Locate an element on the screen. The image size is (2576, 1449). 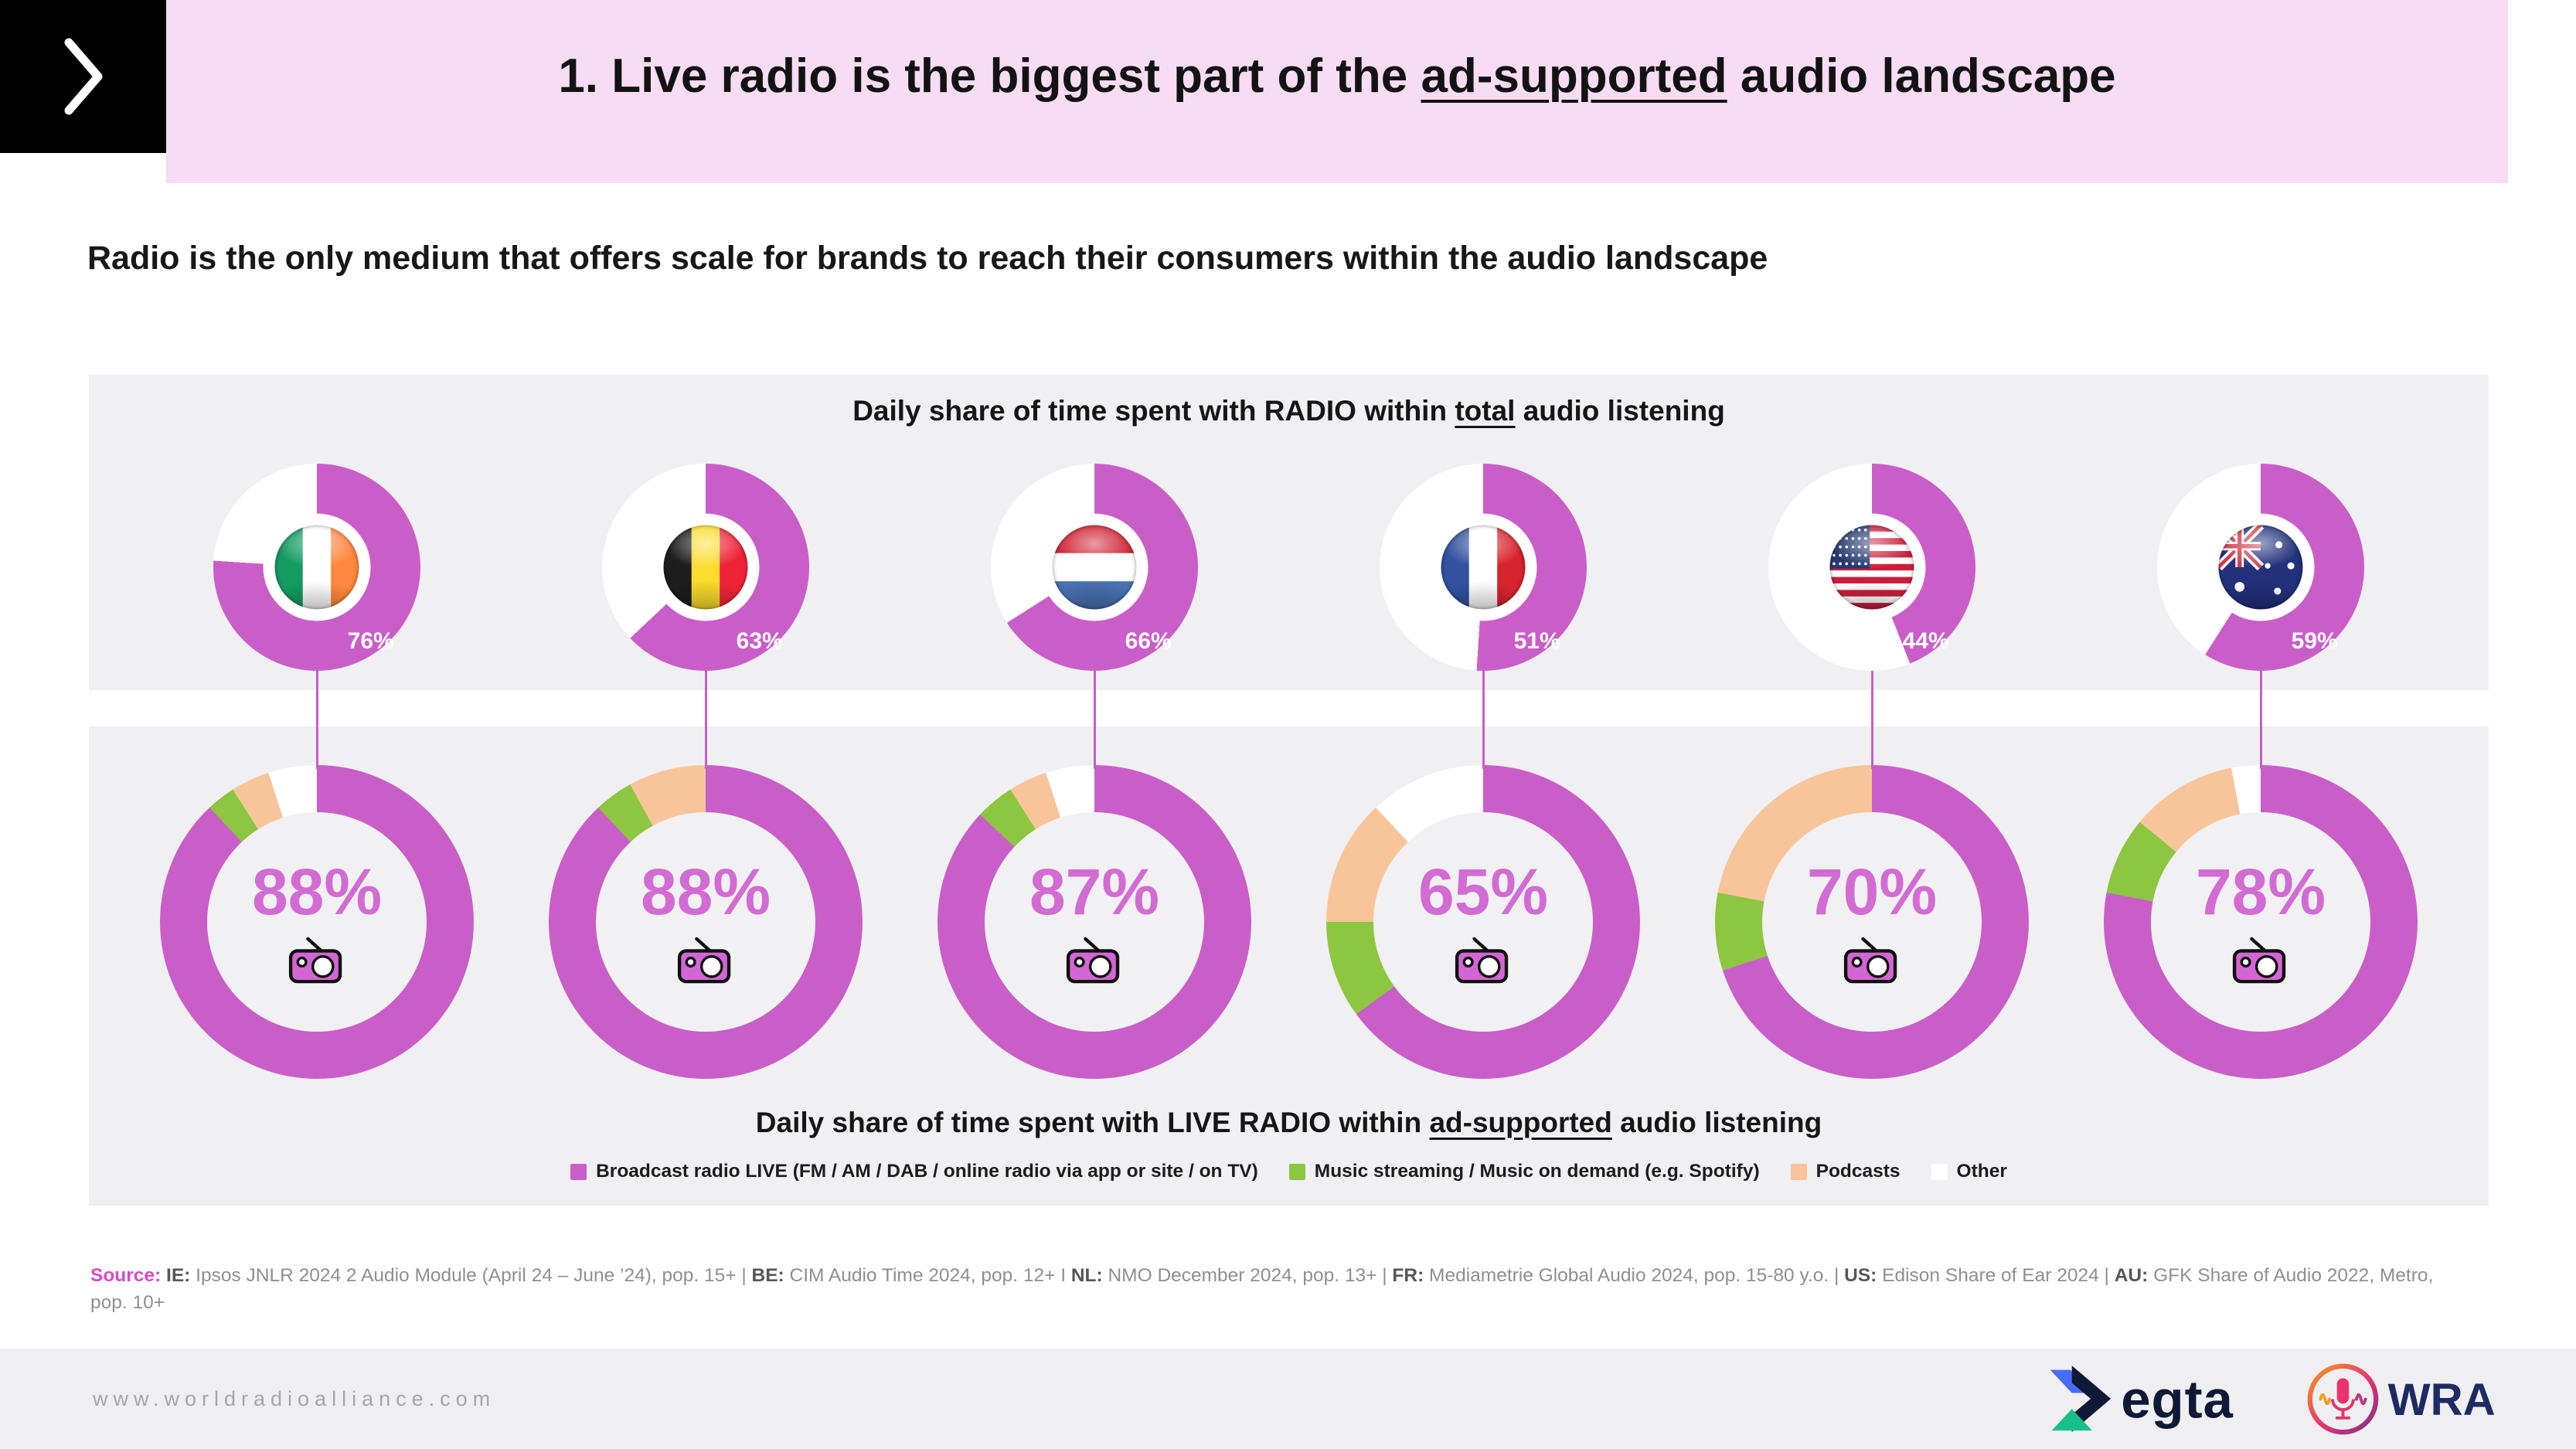
legend-item: Podcasts is located at coordinates (1845, 1171).